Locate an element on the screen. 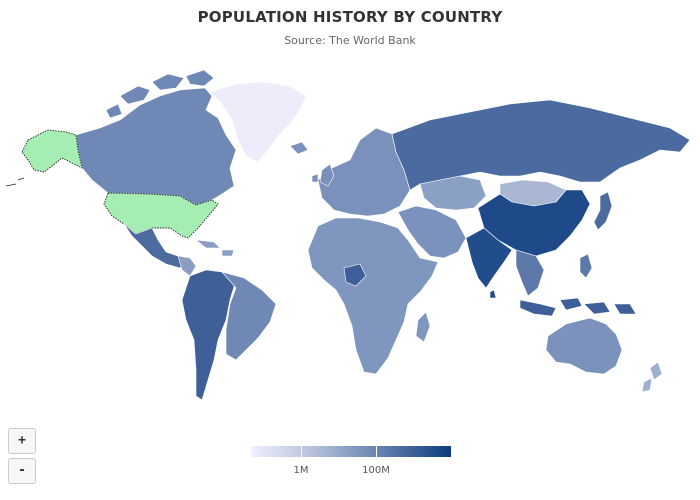 The image size is (700, 500). region-brazil is located at coordinates (249, 316).